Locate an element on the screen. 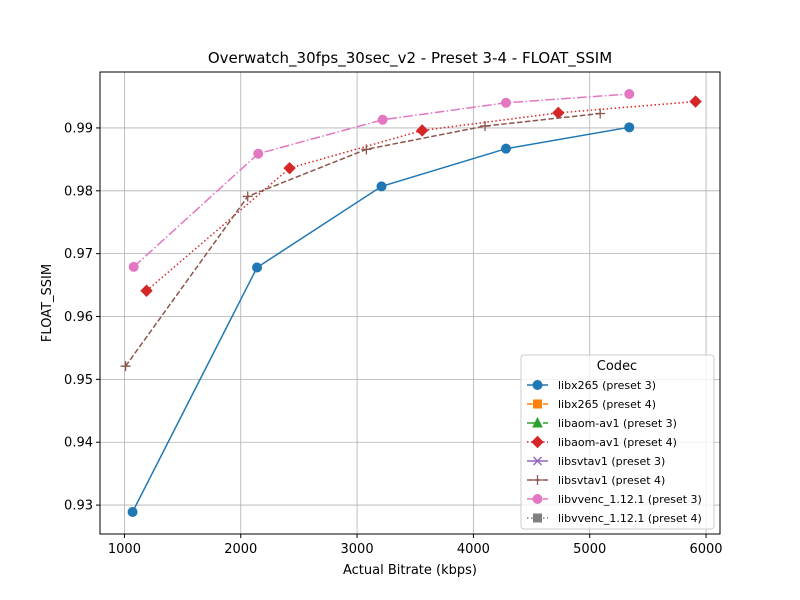 This screenshot has width=800, height=600. legend-box is located at coordinates (617, 442).